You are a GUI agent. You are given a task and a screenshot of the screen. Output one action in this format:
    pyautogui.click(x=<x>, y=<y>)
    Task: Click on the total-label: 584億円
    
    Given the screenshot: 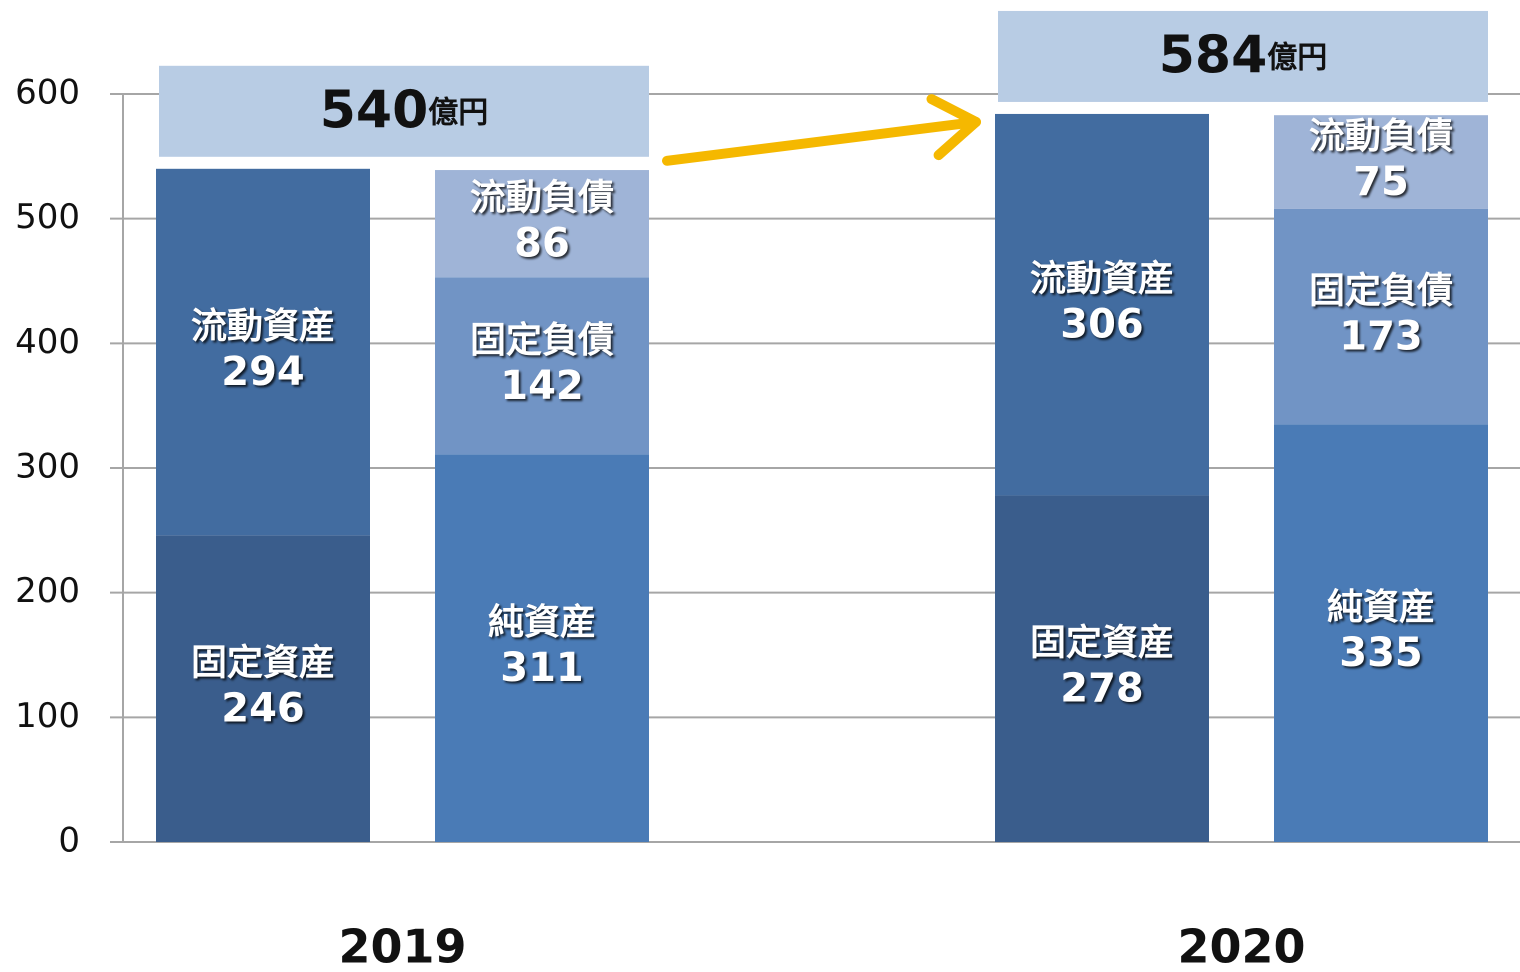 What is the action you would take?
    pyautogui.click(x=1243, y=55)
    